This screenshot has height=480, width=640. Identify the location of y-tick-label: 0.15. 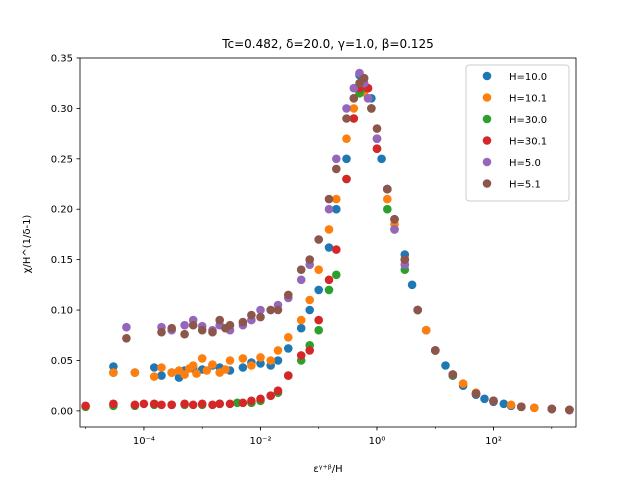
(62, 260).